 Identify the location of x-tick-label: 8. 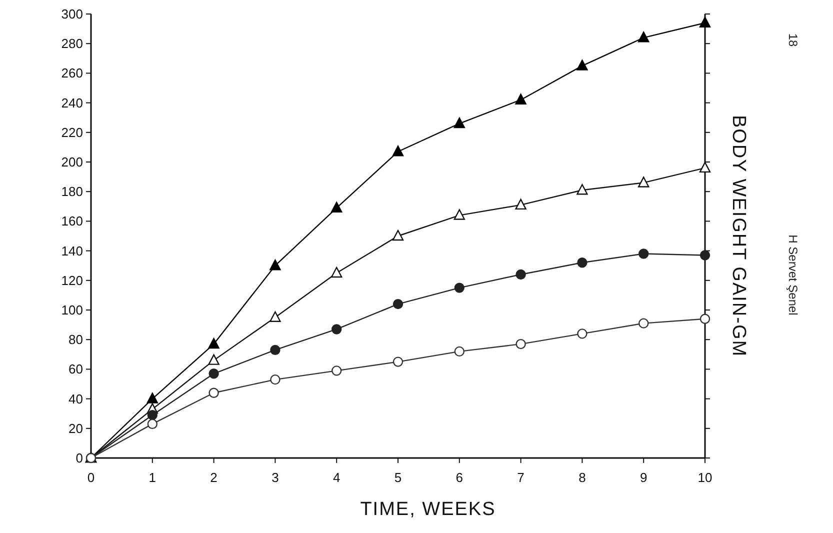
(582, 477).